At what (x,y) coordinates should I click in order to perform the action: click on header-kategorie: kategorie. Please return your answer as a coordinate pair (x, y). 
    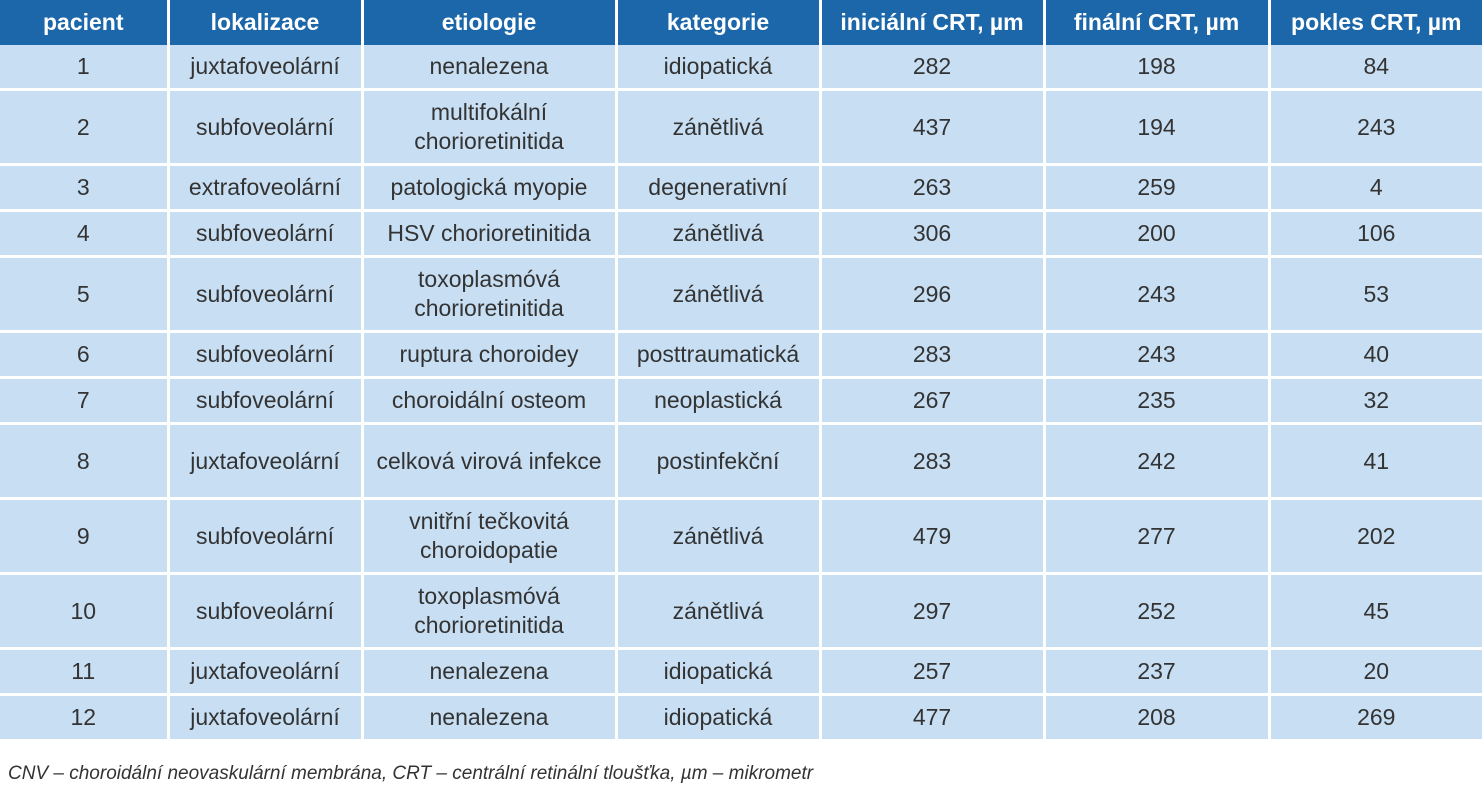
    Looking at the image, I should click on (719, 22).